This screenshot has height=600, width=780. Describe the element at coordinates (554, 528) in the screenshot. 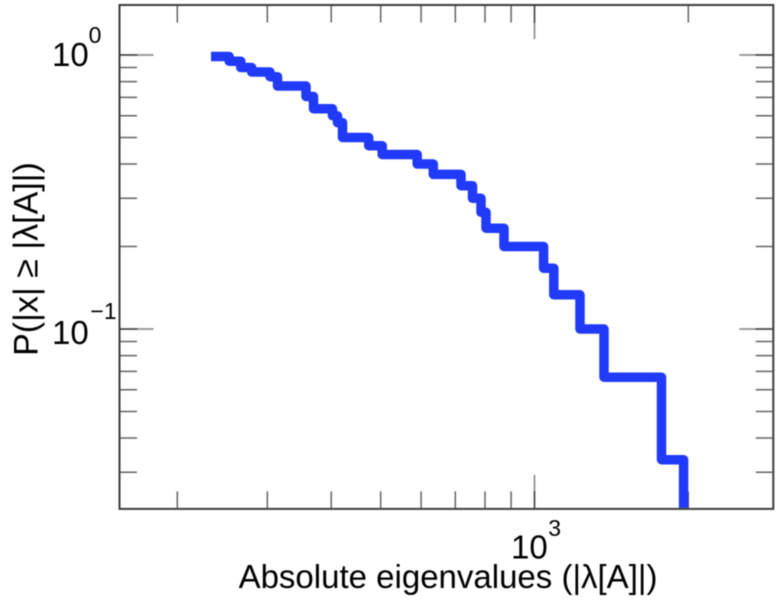

I see `svg-text: 3` at that location.